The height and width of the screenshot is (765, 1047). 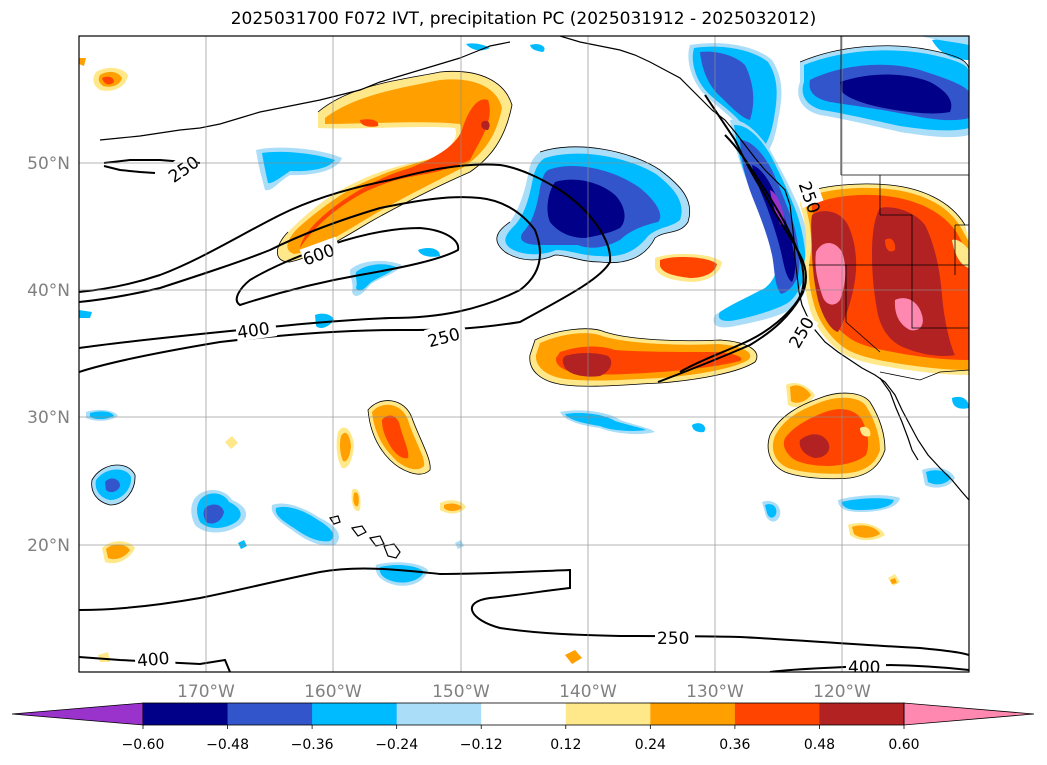 I want to click on western-us-positive, so click(x=884, y=279).